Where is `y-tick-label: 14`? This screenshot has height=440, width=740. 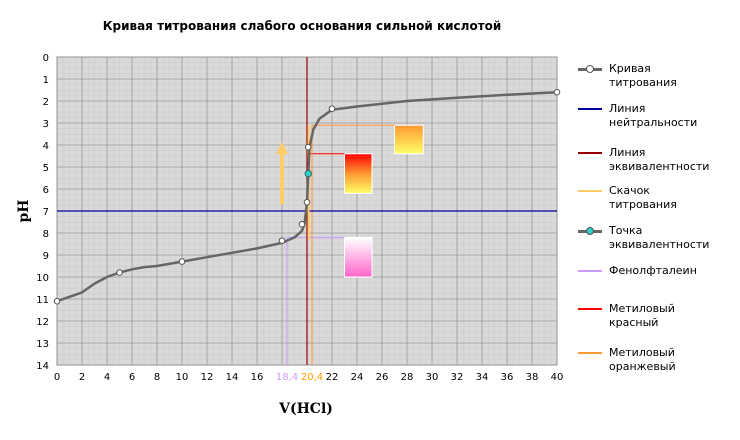
y-tick-label: 14 is located at coordinates (42, 366).